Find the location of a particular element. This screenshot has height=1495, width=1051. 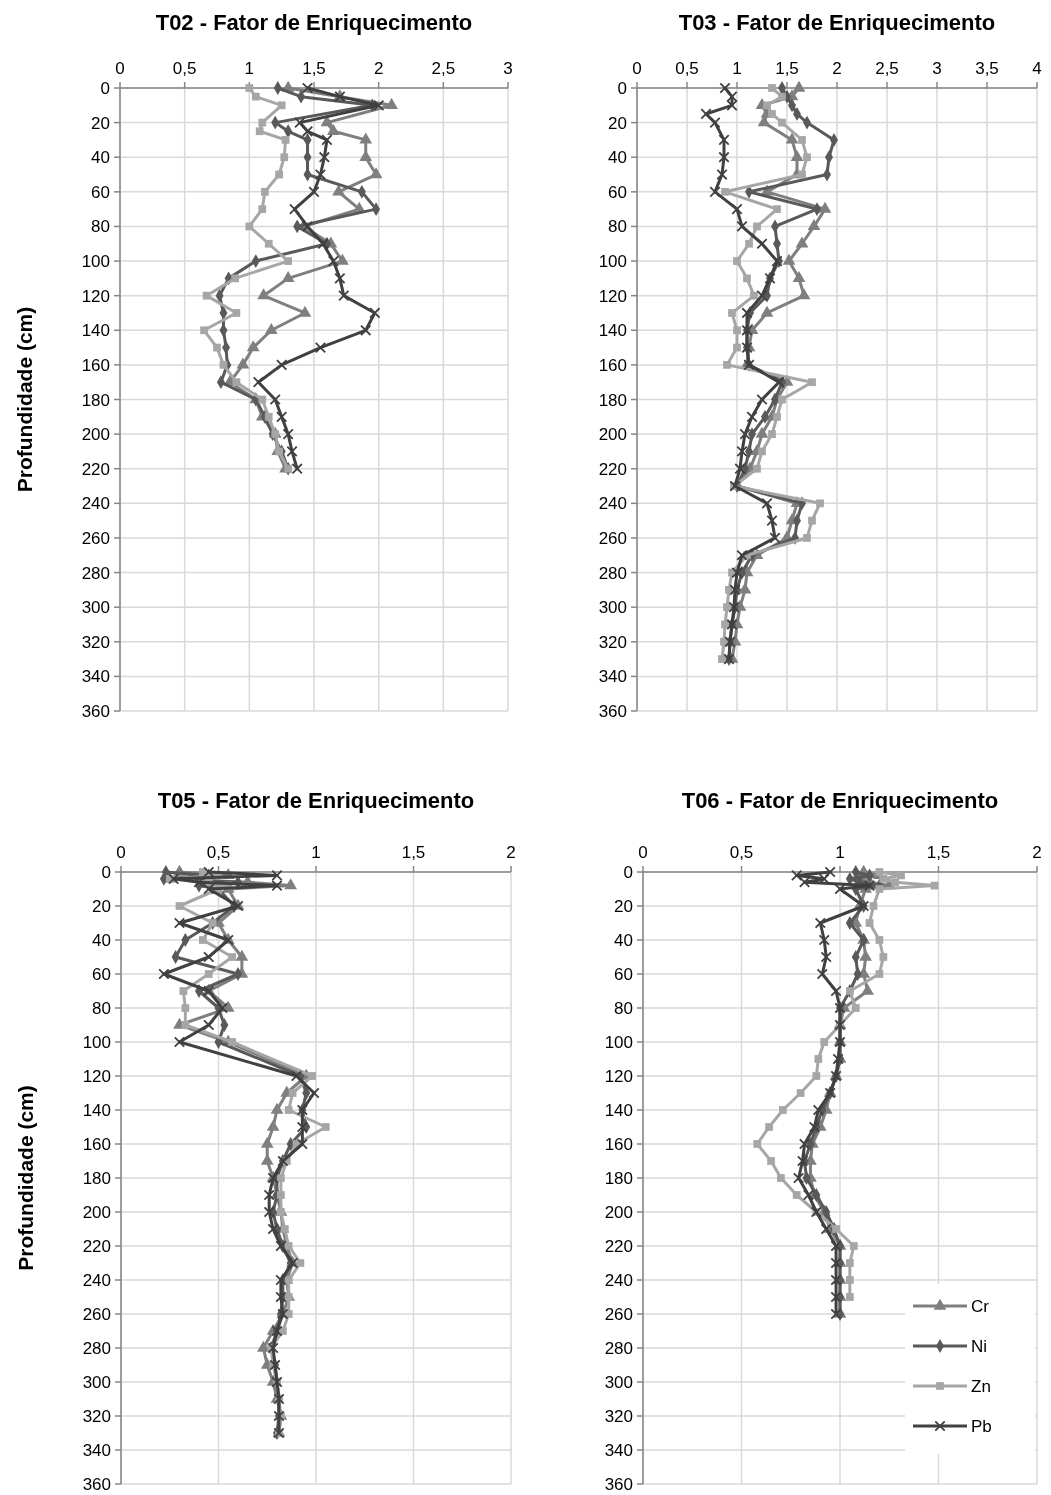

chart-title: T05 - Fator de Enriquecimento is located at coordinates (316, 800).